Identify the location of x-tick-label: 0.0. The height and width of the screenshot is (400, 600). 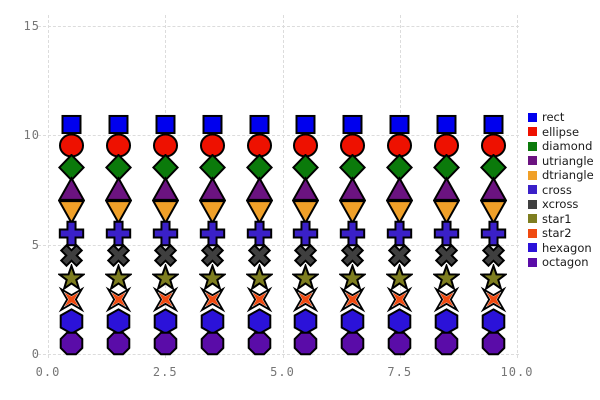
(48, 372).